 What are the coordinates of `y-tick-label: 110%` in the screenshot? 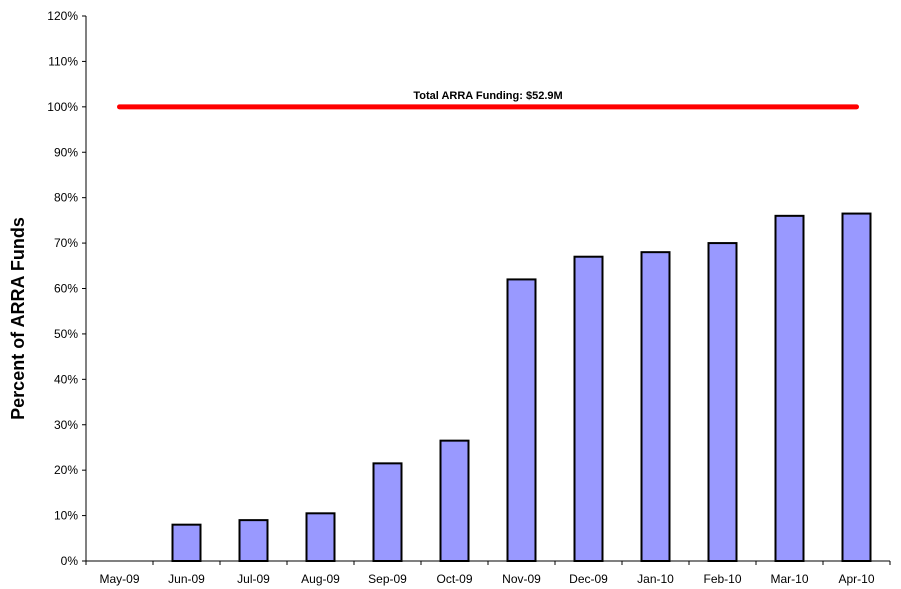 It's located at (63, 61).